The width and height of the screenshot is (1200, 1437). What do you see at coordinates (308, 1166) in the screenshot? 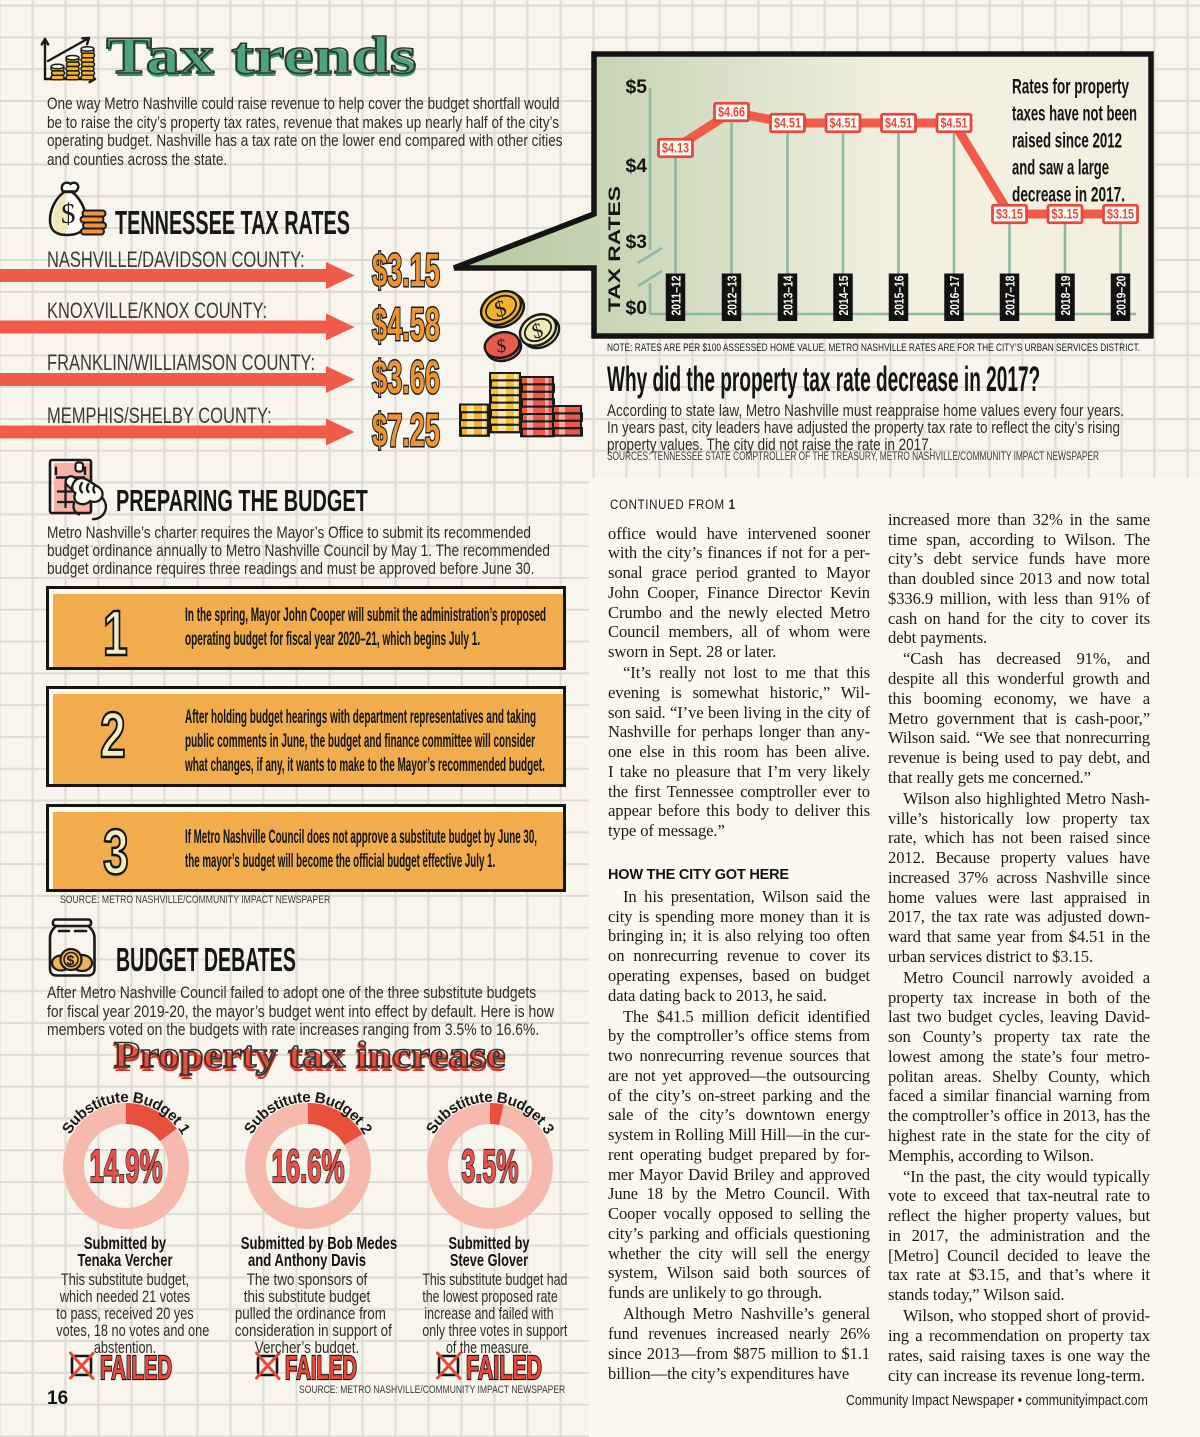
I see `svg-text: 16.6%` at bounding box center [308, 1166].